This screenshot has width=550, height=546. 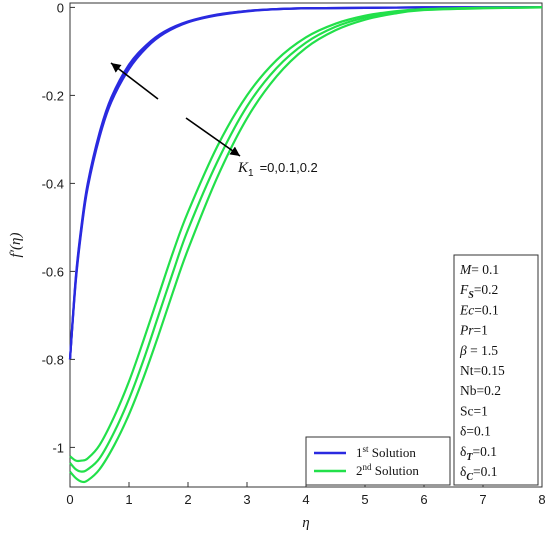 What do you see at coordinates (53, 95) in the screenshot?
I see `y-tick-label: -0.2` at bounding box center [53, 95].